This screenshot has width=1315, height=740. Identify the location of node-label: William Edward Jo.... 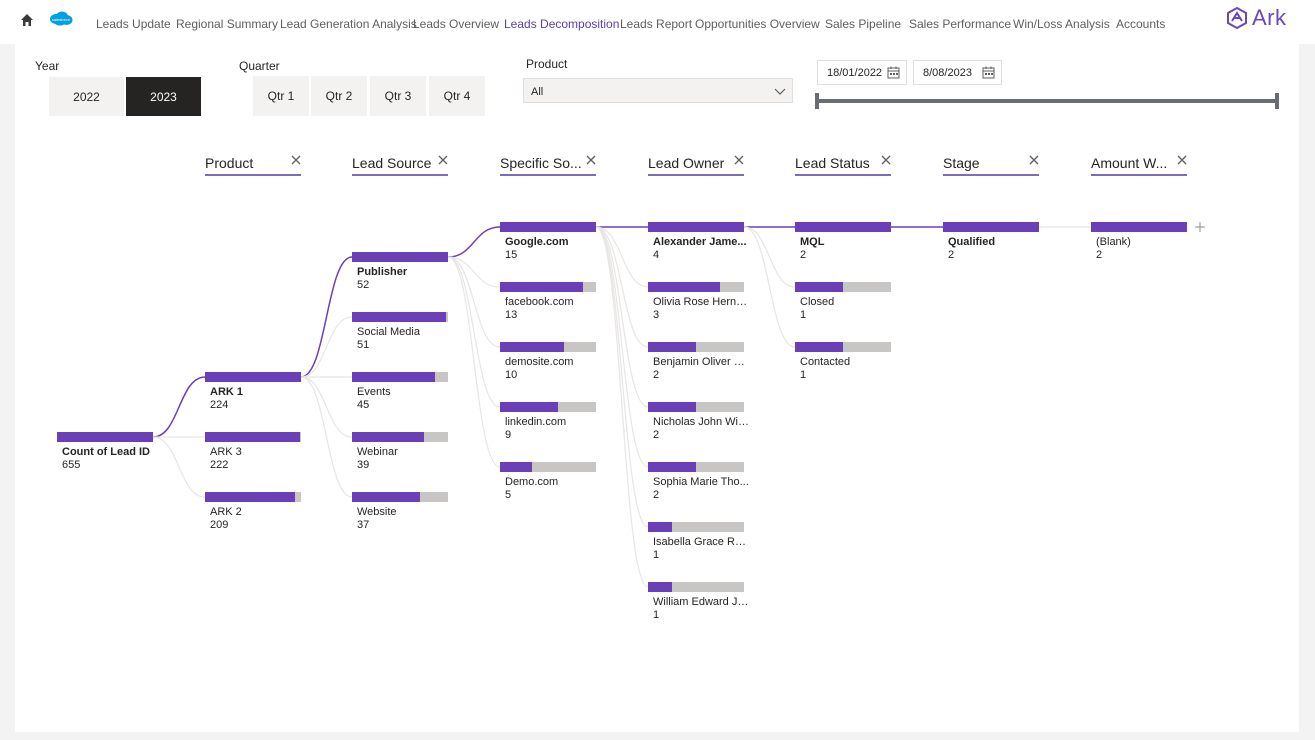
(701, 602).